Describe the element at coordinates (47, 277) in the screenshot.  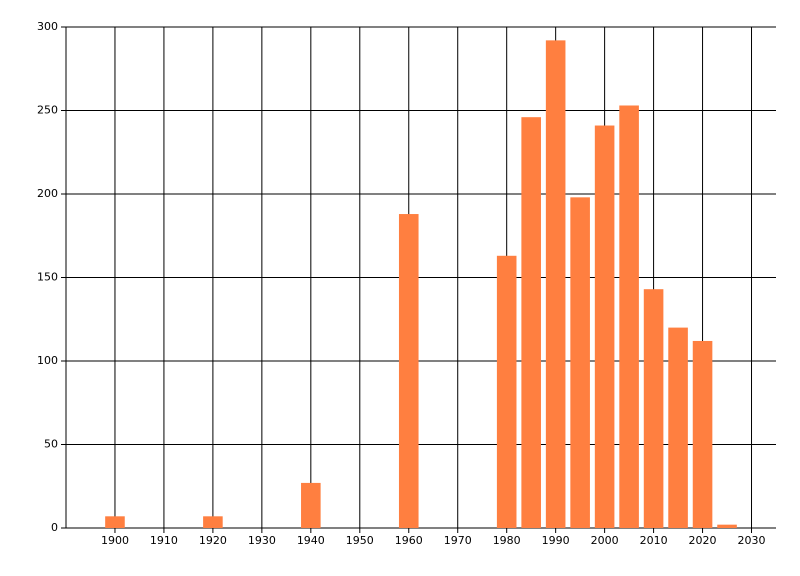
I see `y-tick-label: 150` at that location.